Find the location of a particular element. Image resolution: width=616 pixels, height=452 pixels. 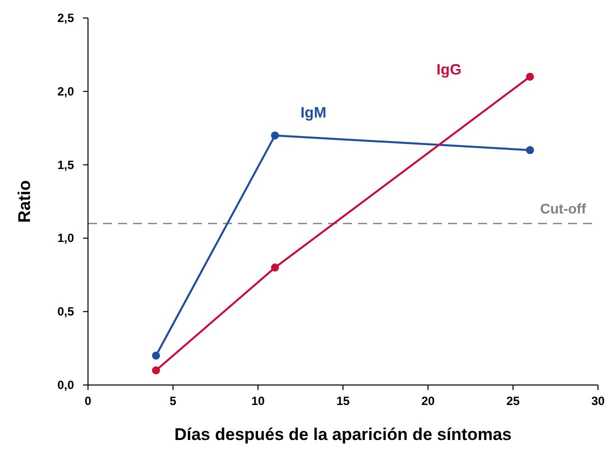

y-tick-label: 0,5 is located at coordinates (65, 311).